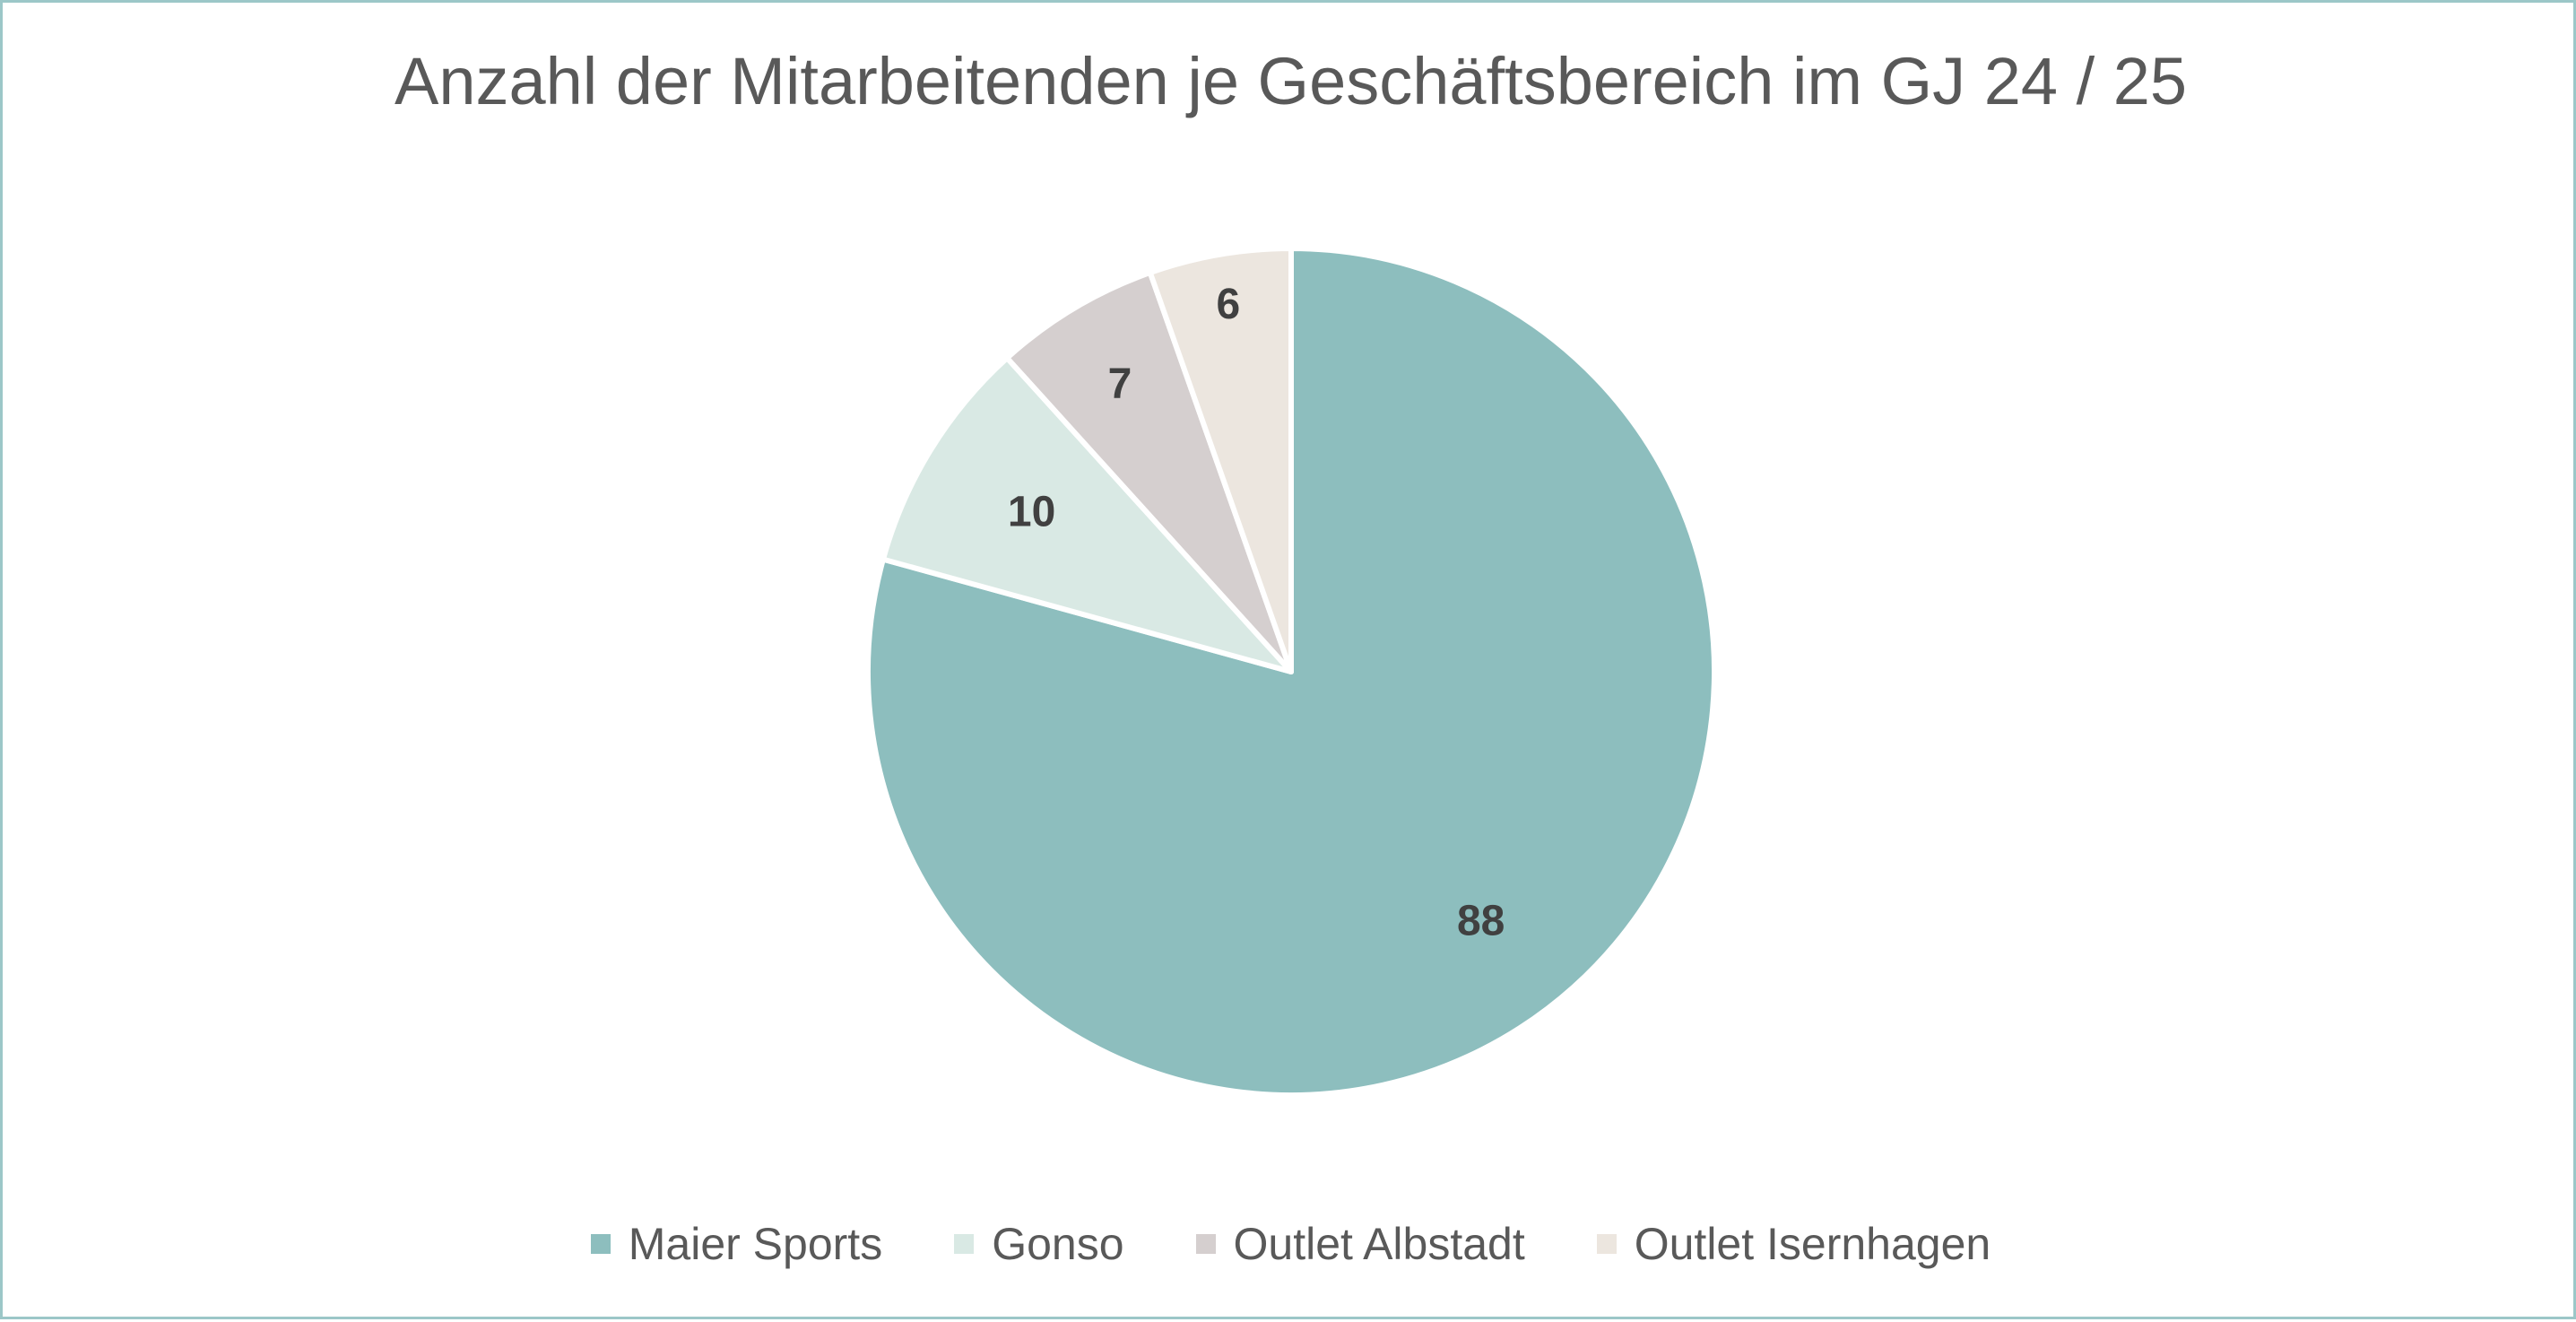 Image resolution: width=2576 pixels, height=1322 pixels. I want to click on legend-item-maier-sports: Maier Sports, so click(736, 1244).